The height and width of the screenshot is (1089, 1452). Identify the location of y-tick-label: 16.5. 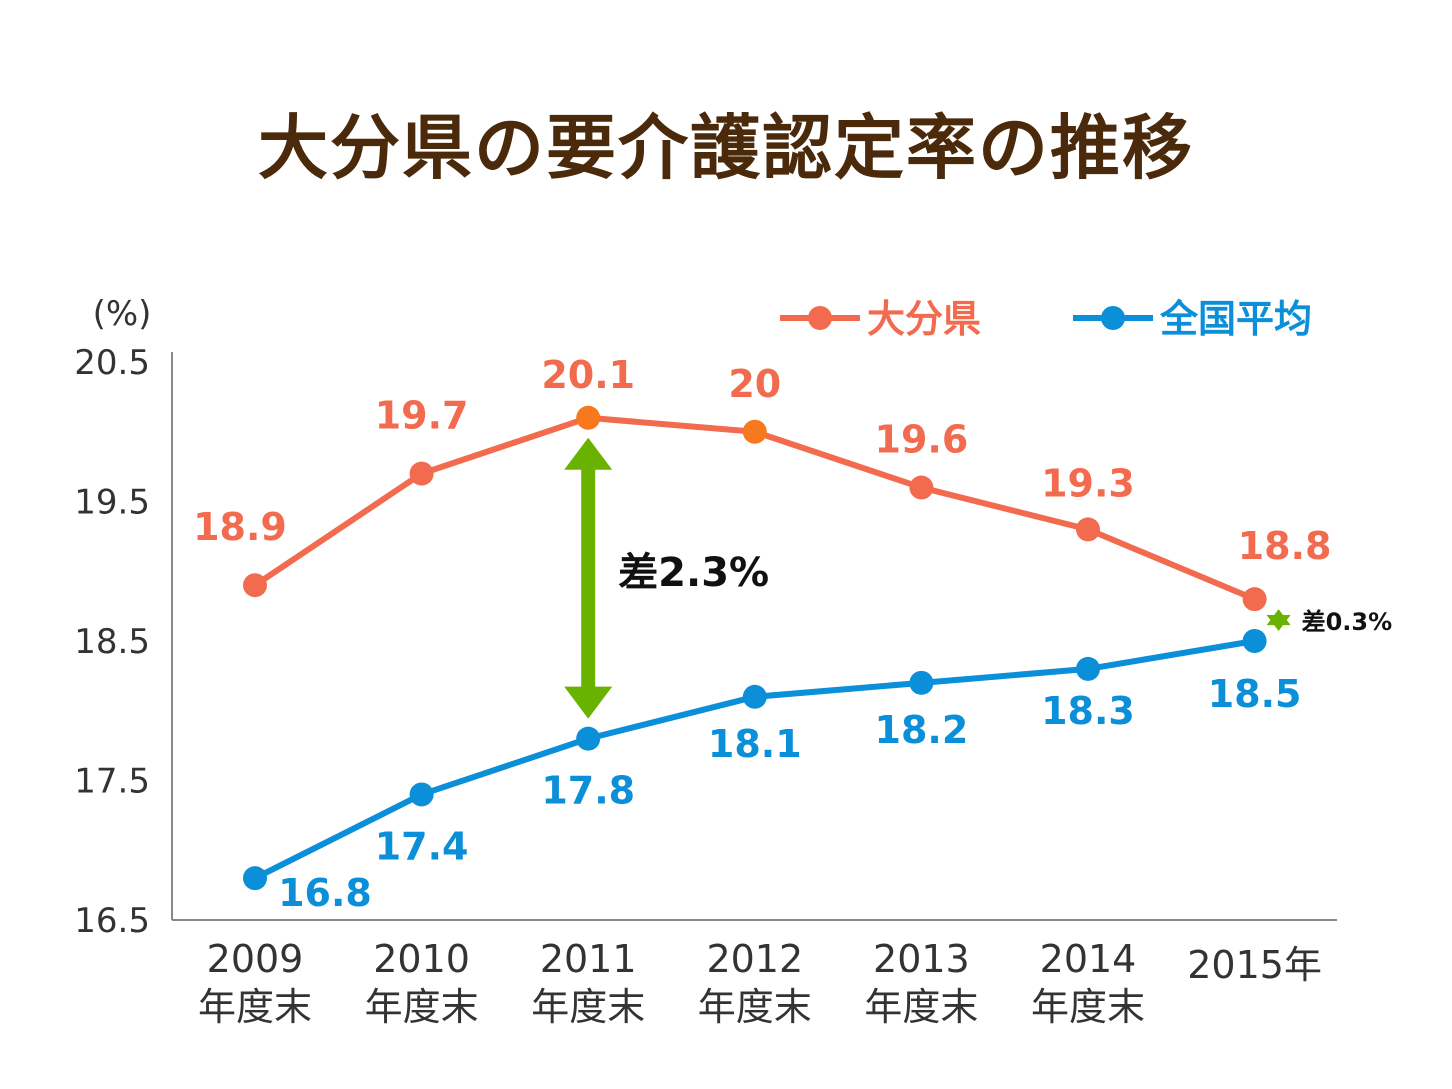
(112, 921).